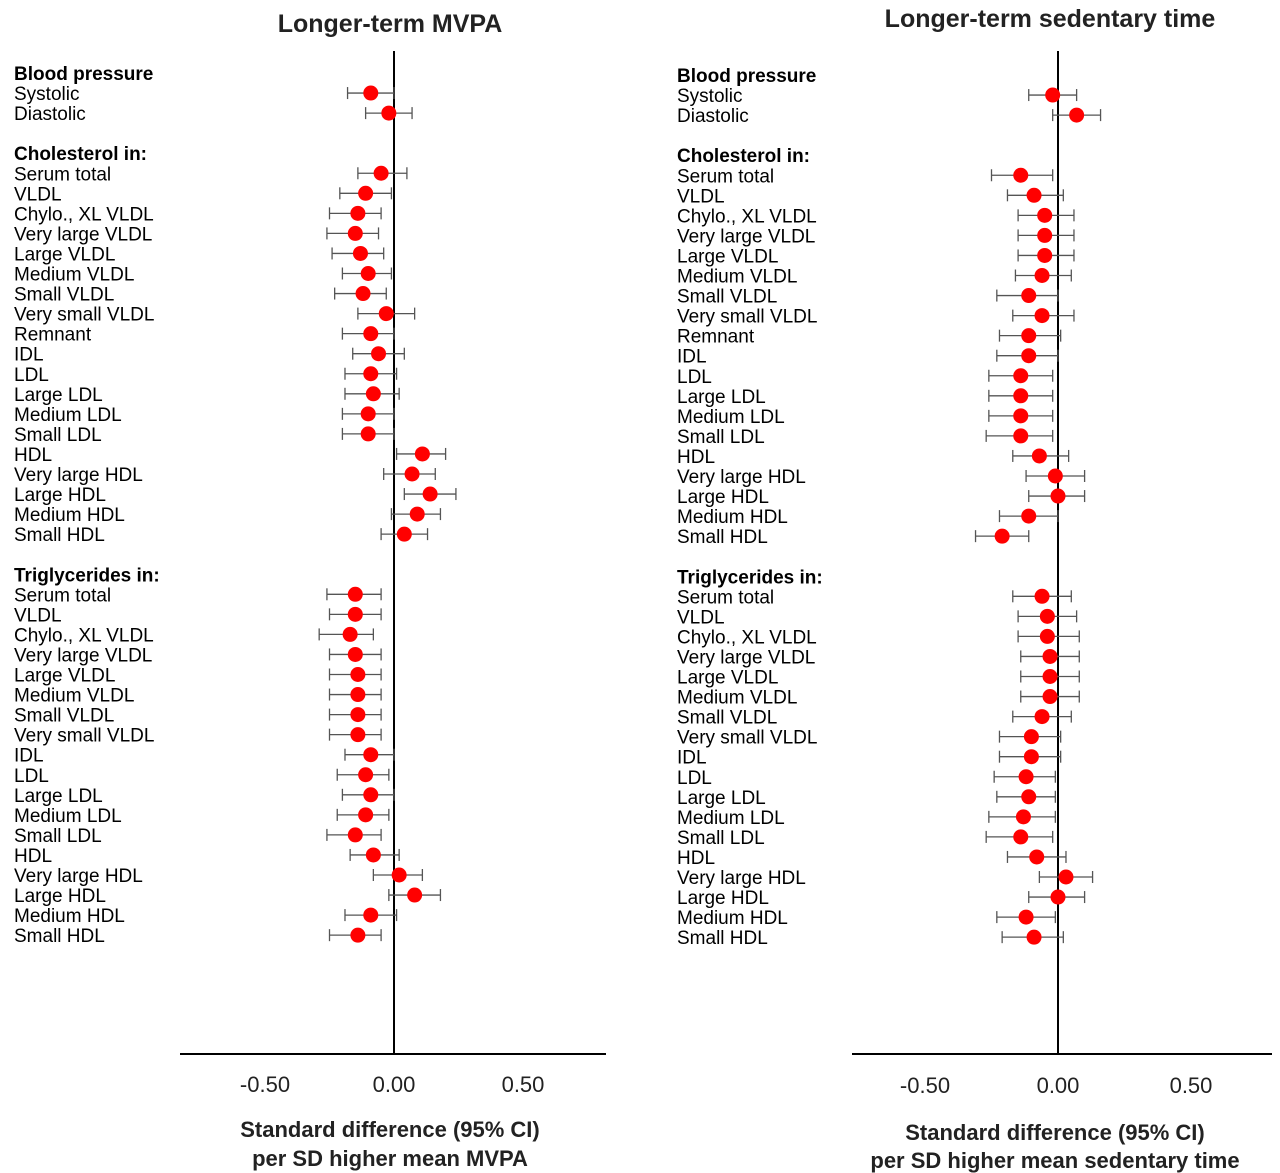 The width and height of the screenshot is (1280, 1173). Describe the element at coordinates (87, 575) in the screenshot. I see `group-header-triglycerides-in: Triglycerides in:` at that location.